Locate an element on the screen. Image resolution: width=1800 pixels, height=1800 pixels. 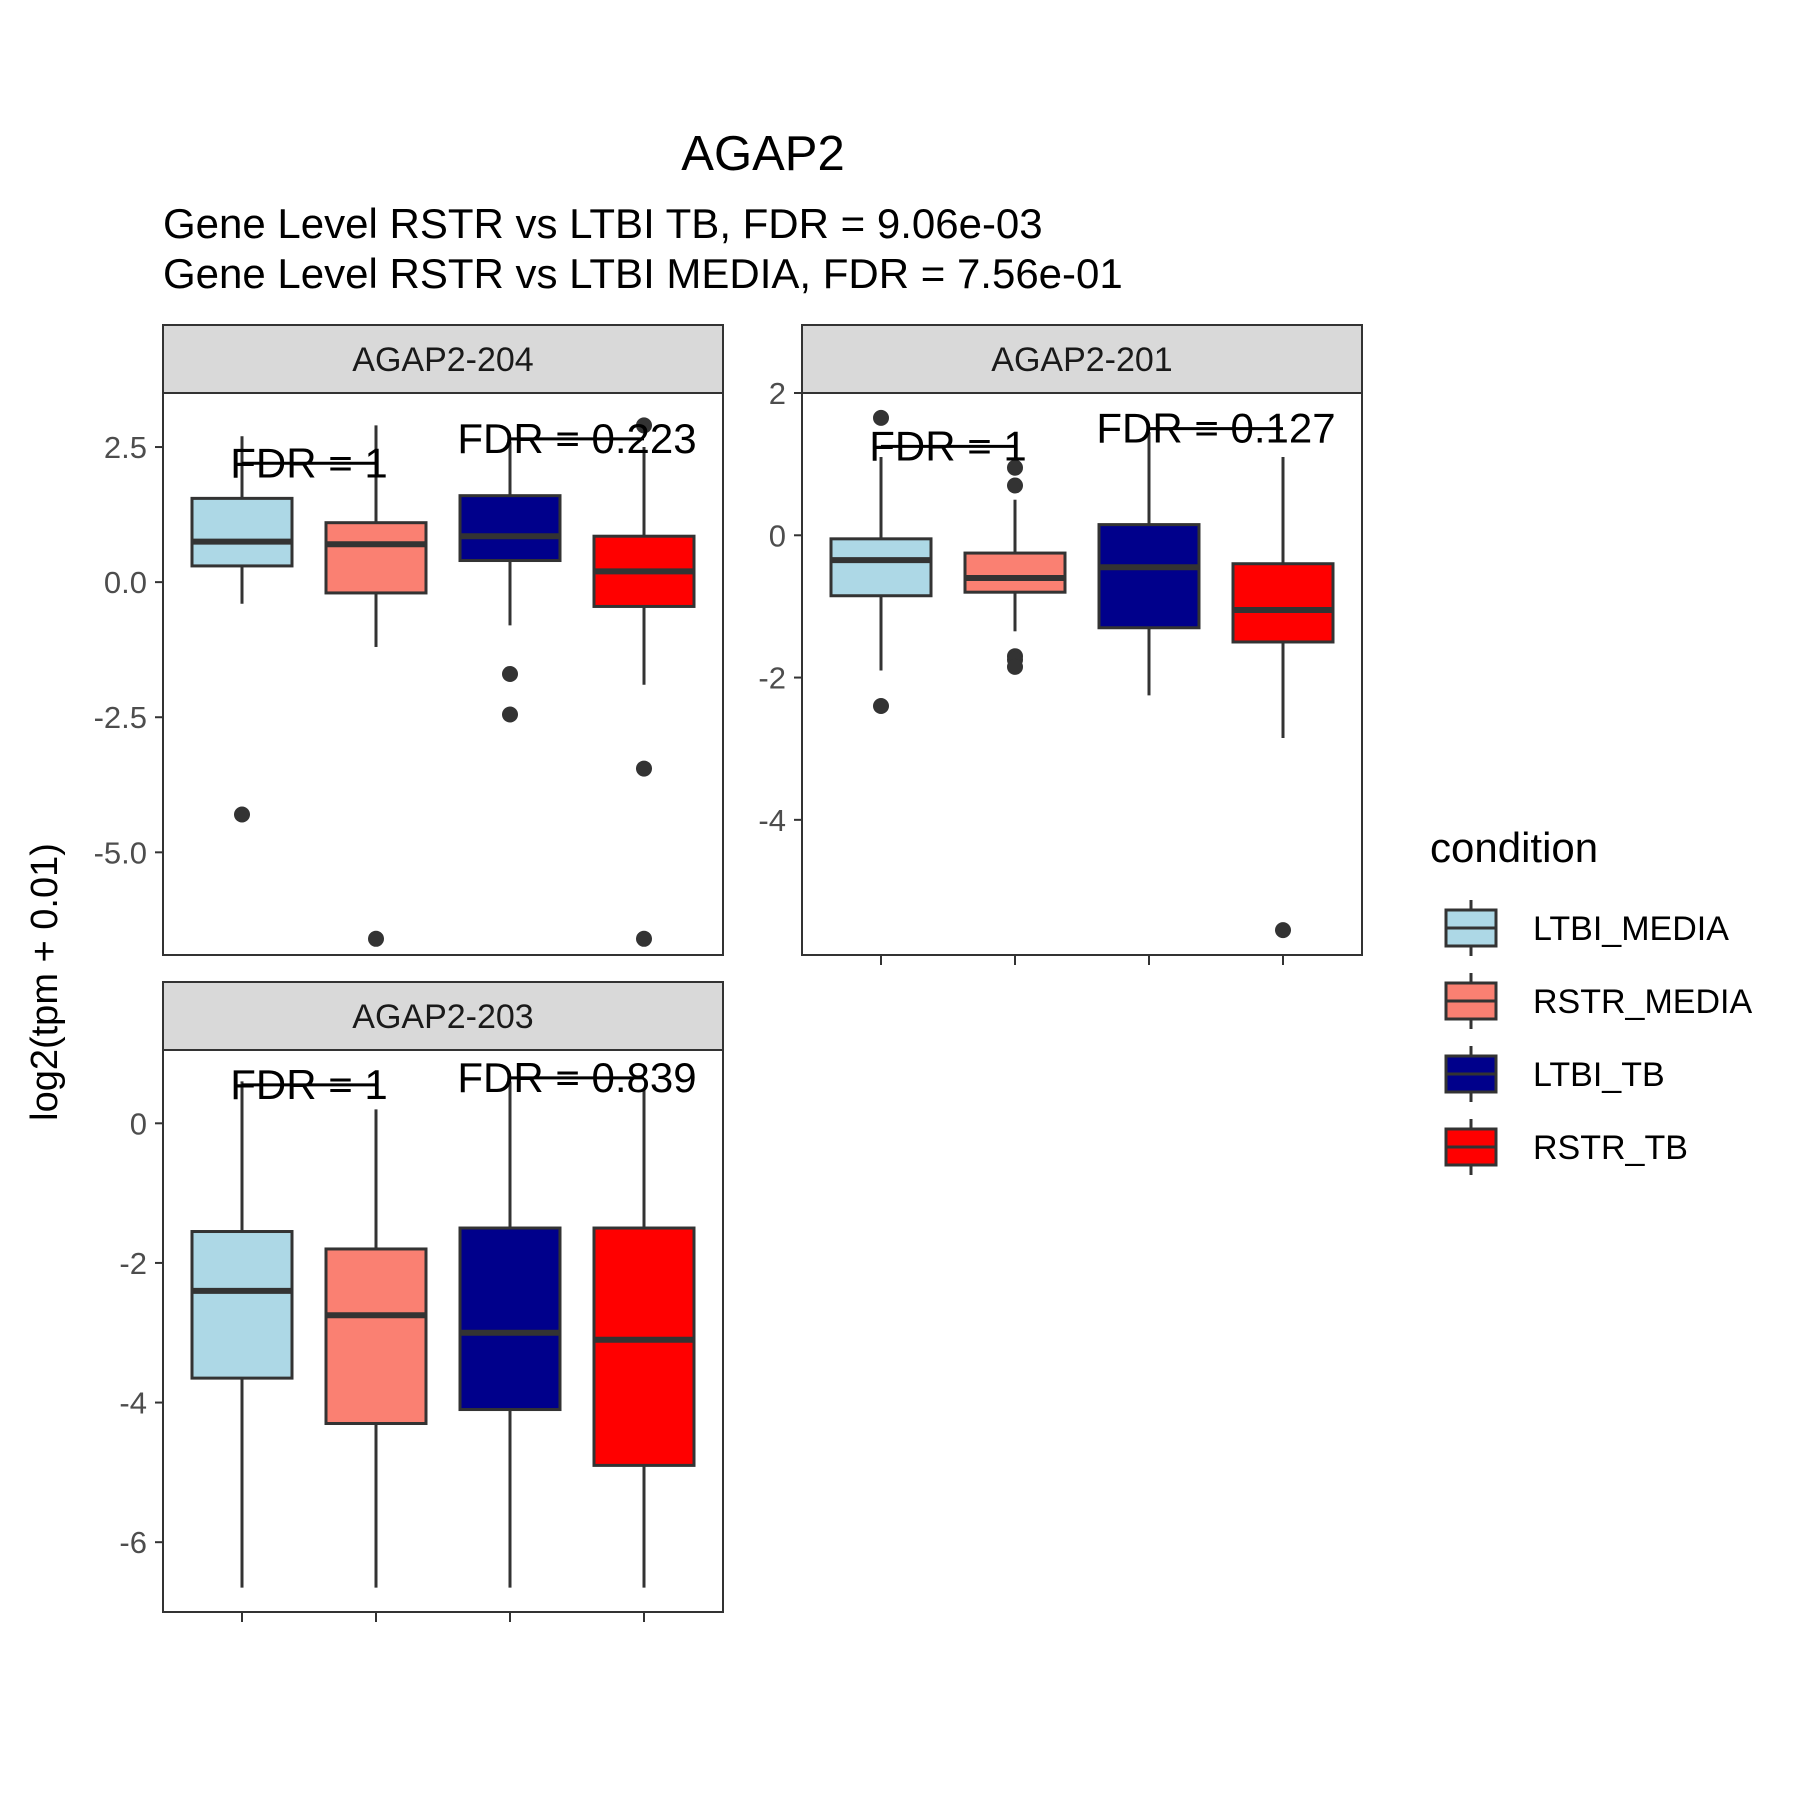
facet-panel: AGAP2-203 0 -2 -4 -6 FDR = 1 FDR = 0.839 is located at coordinates (421, 1301).